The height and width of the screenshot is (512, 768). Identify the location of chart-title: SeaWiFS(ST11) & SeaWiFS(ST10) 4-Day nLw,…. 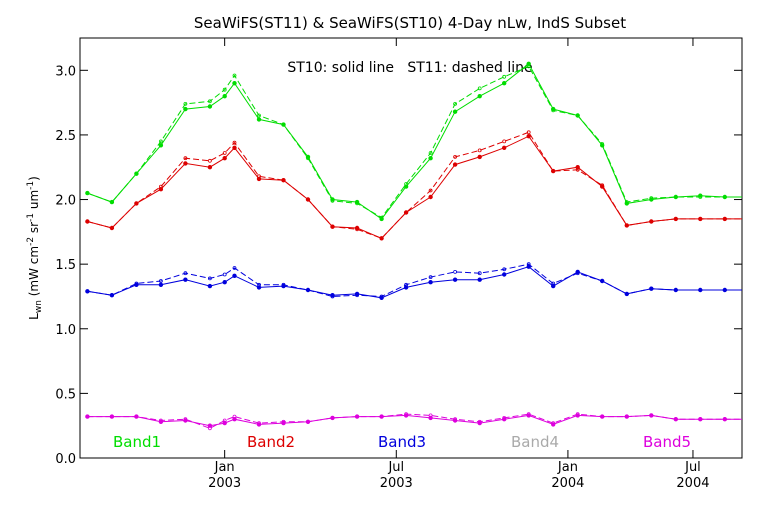
(410, 23).